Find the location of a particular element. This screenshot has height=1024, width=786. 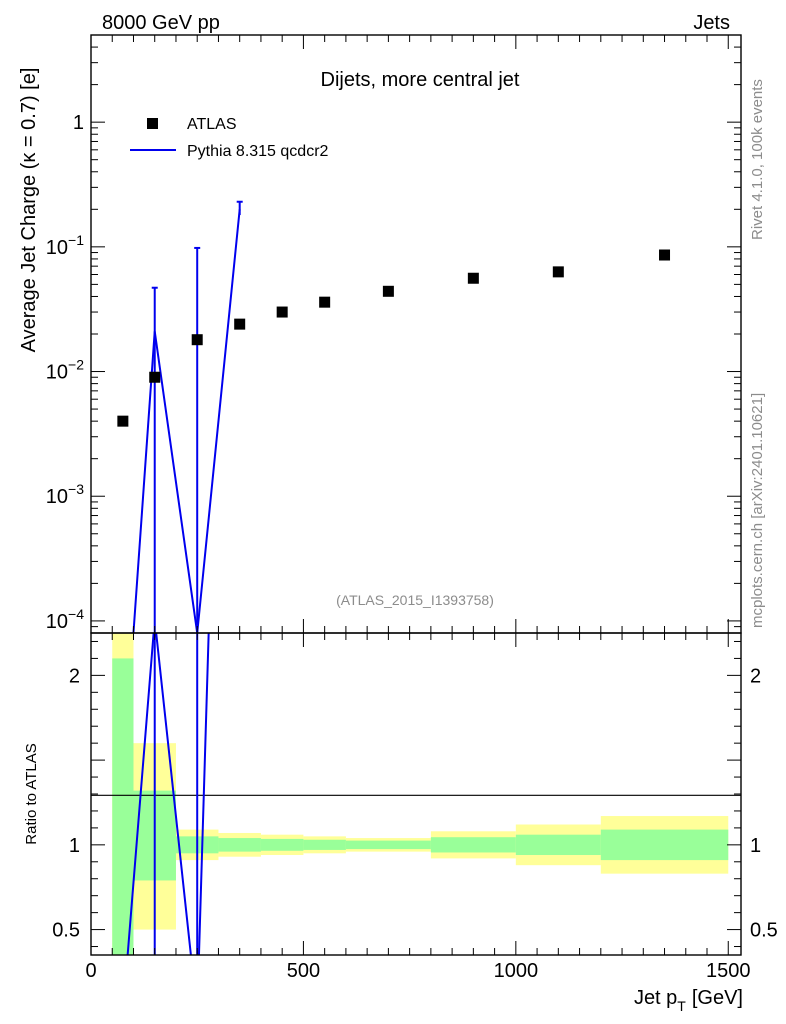

ratio-y-tick-label-right-1: 1 is located at coordinates (755, 846).